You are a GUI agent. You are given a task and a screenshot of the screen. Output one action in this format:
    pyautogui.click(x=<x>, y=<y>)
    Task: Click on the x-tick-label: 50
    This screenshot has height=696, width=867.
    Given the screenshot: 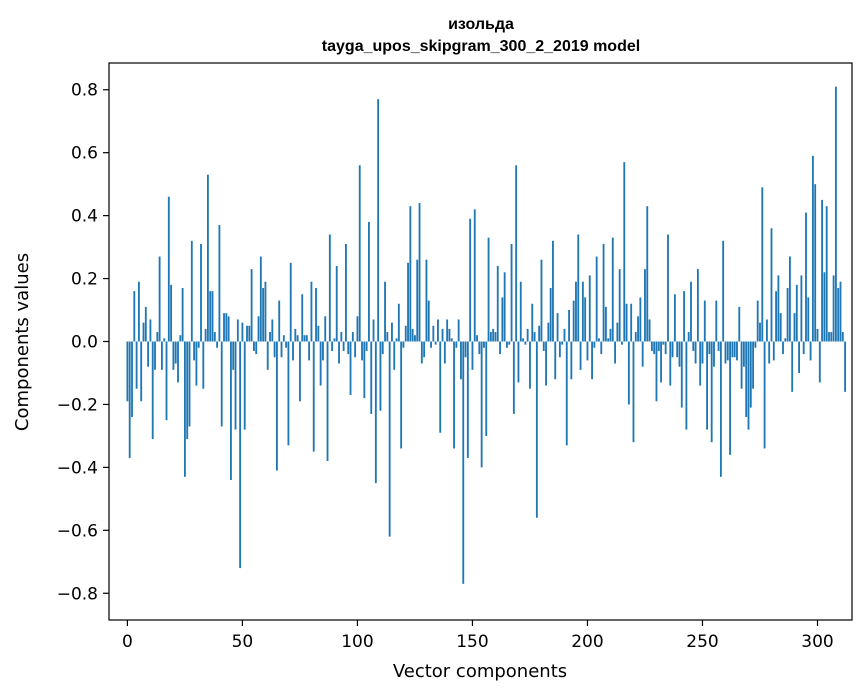 What is the action you would take?
    pyautogui.click(x=243, y=642)
    